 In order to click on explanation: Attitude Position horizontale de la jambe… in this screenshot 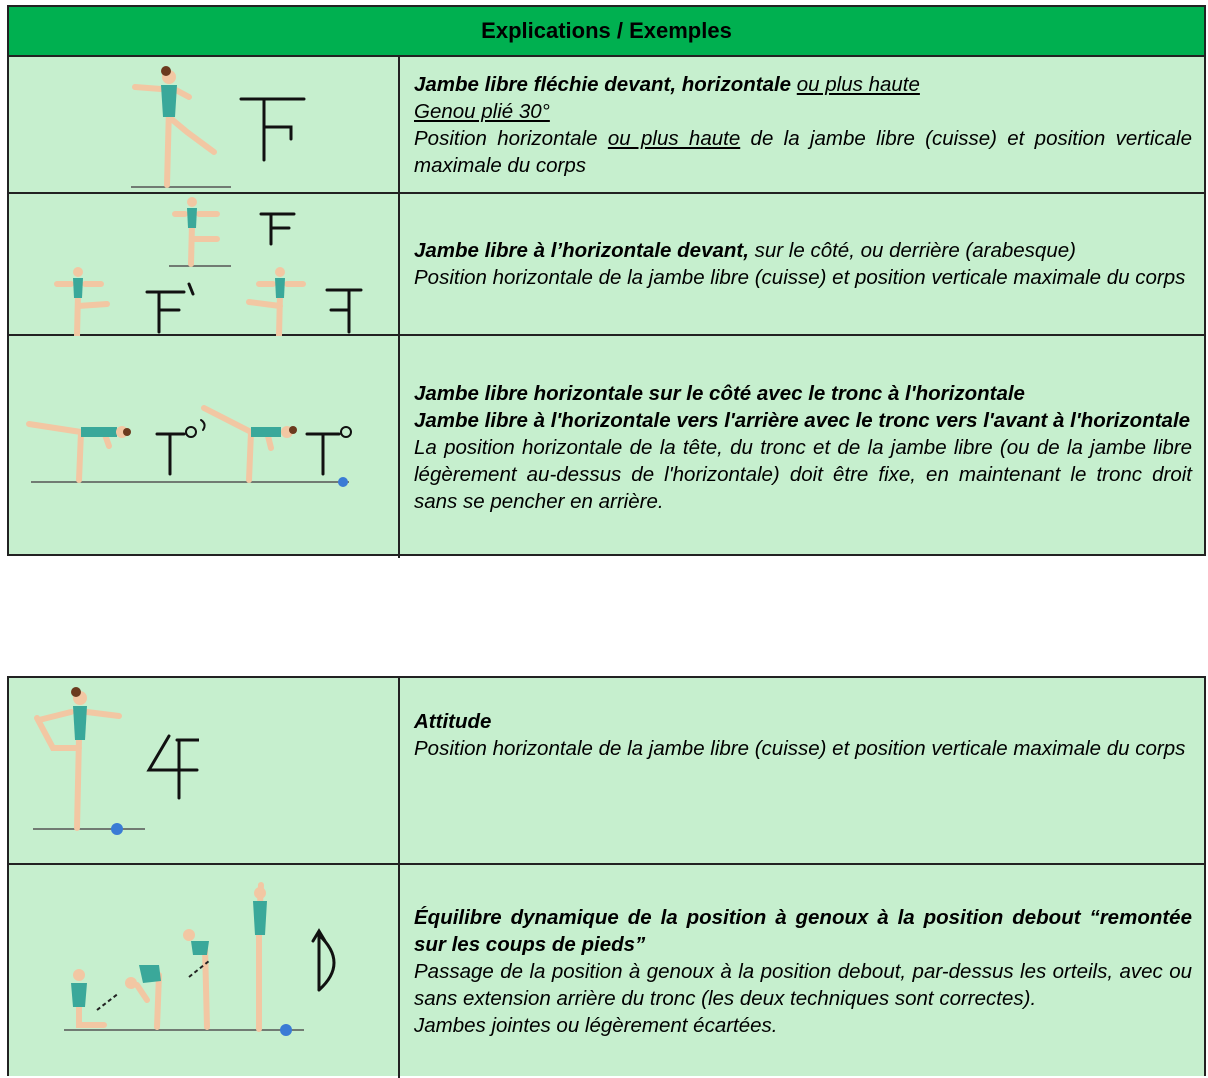, I will do `click(802, 770)`.